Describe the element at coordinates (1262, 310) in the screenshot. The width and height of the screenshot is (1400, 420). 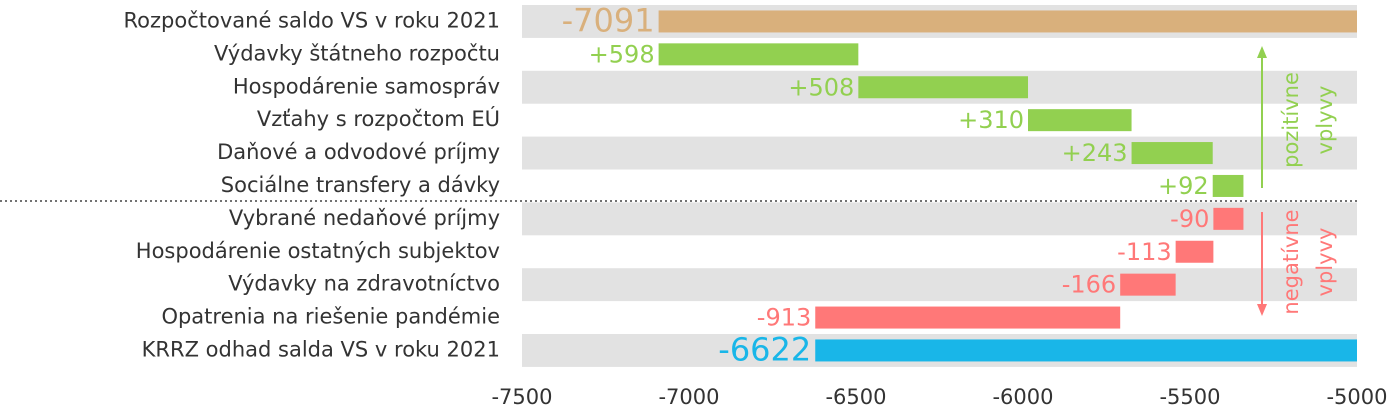
I see `arrow-down-head` at that location.